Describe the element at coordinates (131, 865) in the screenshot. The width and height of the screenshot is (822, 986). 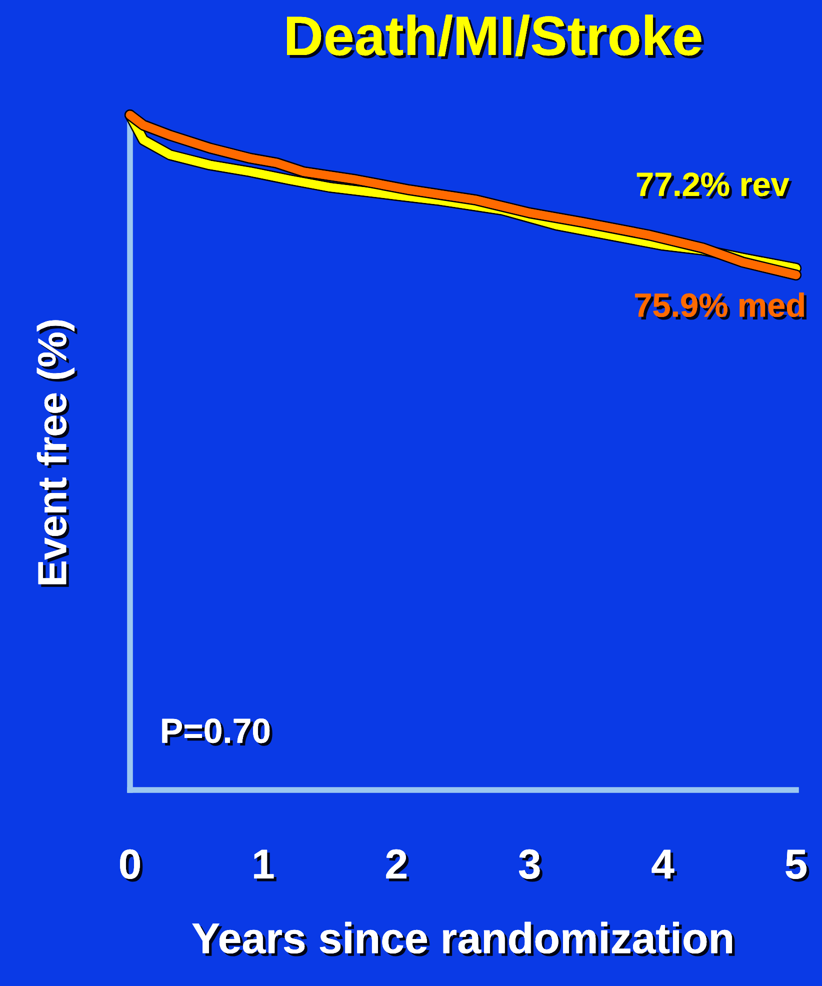
I see `x-tick-label: 0` at that location.